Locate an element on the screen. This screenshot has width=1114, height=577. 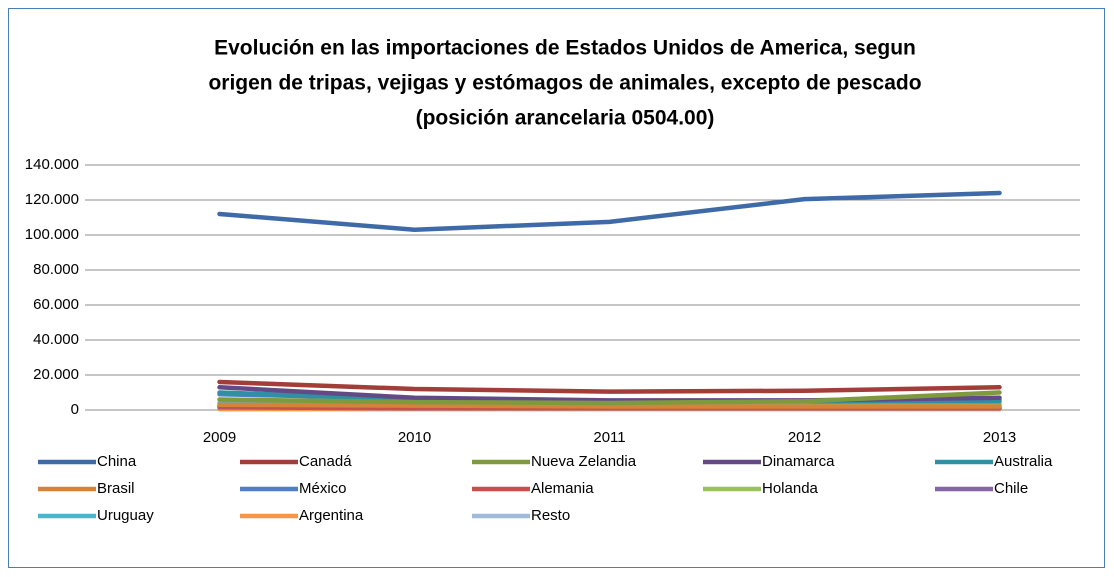
x-tick-label: 2009 is located at coordinates (219, 437).